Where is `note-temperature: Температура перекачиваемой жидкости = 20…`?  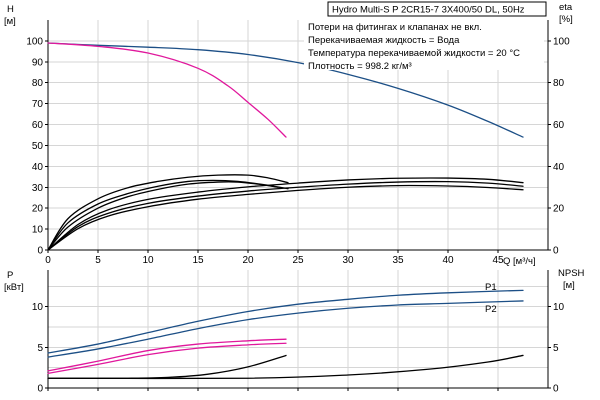
note-temperature: Температура перекачиваемой жидкости = 20… is located at coordinates (414, 53).